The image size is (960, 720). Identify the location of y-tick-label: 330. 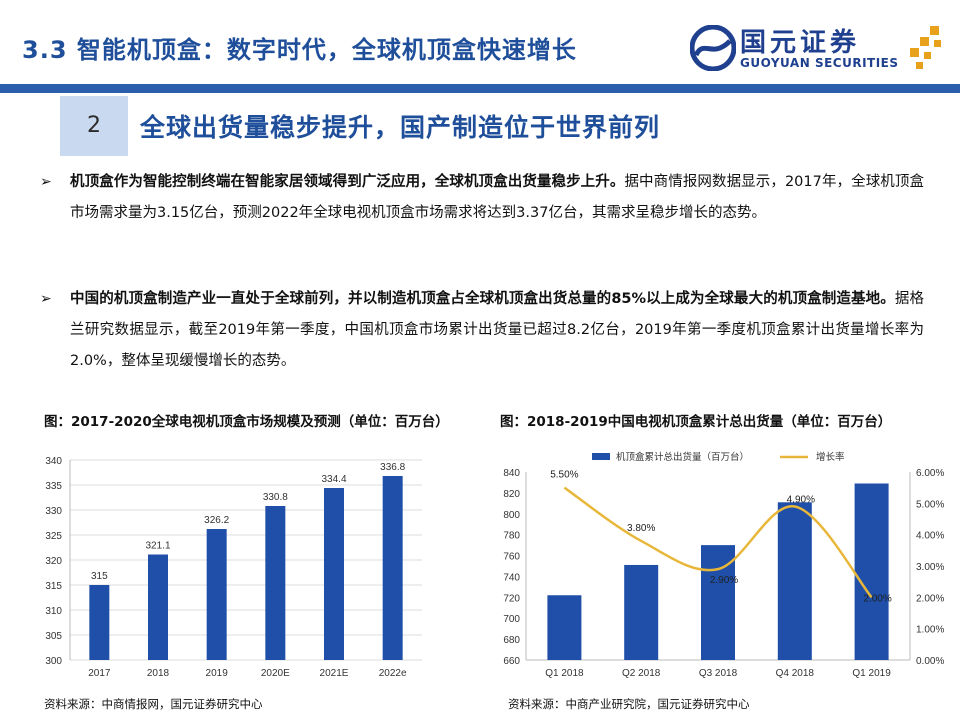
(53, 511).